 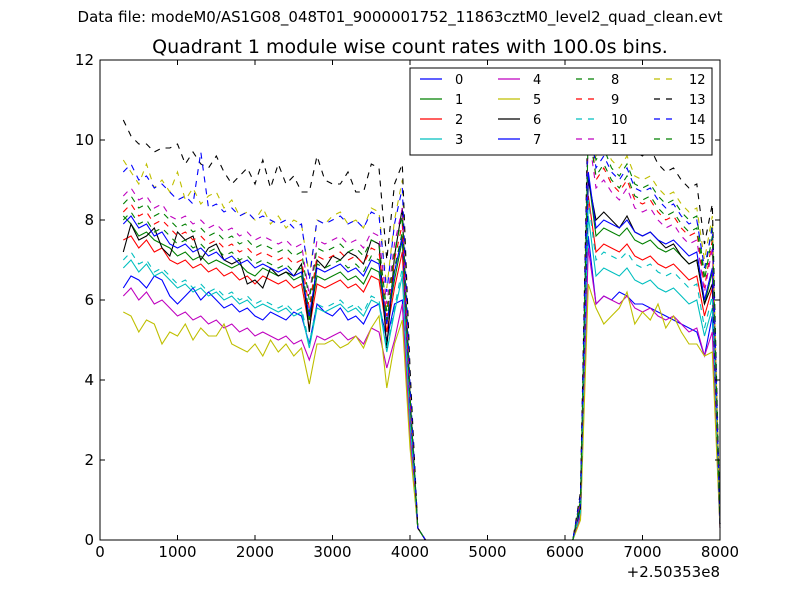 I want to click on legend-label-5: 5, so click(x=537, y=100).